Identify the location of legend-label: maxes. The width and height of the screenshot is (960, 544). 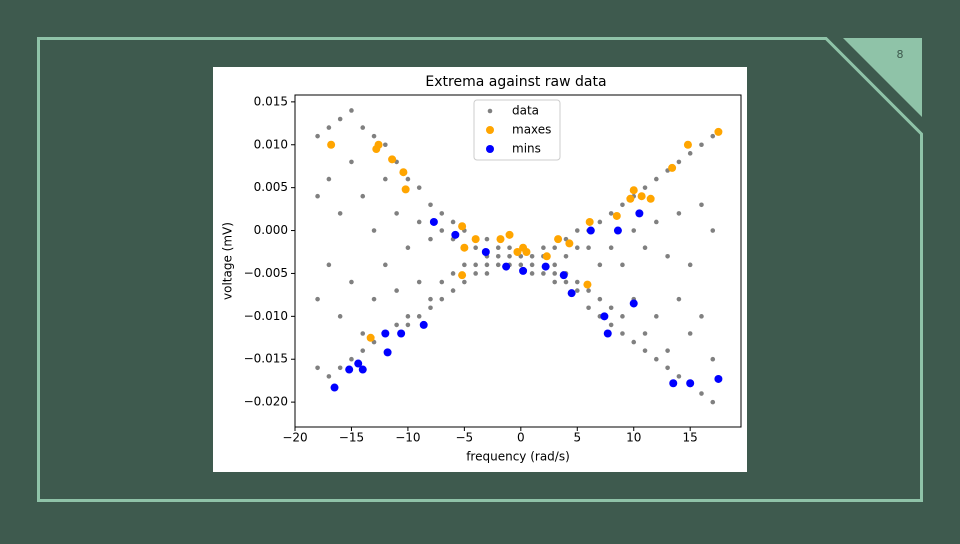
(531, 130).